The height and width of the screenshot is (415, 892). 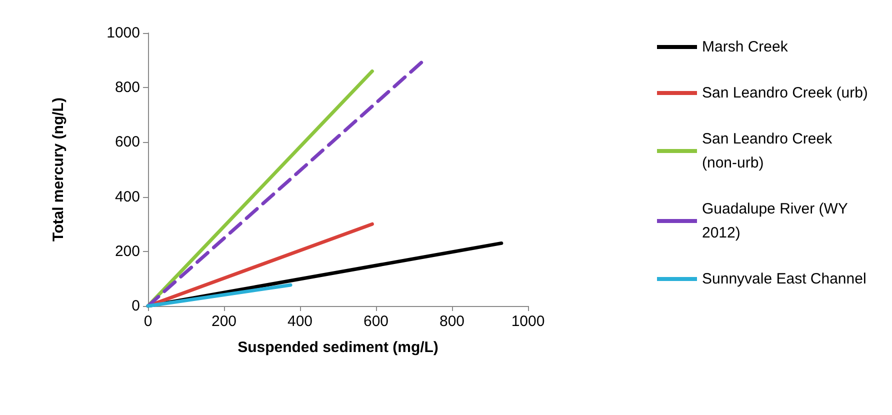 What do you see at coordinates (338, 347) in the screenshot?
I see `x-axis-title: Suspended sediment (mg/L)` at bounding box center [338, 347].